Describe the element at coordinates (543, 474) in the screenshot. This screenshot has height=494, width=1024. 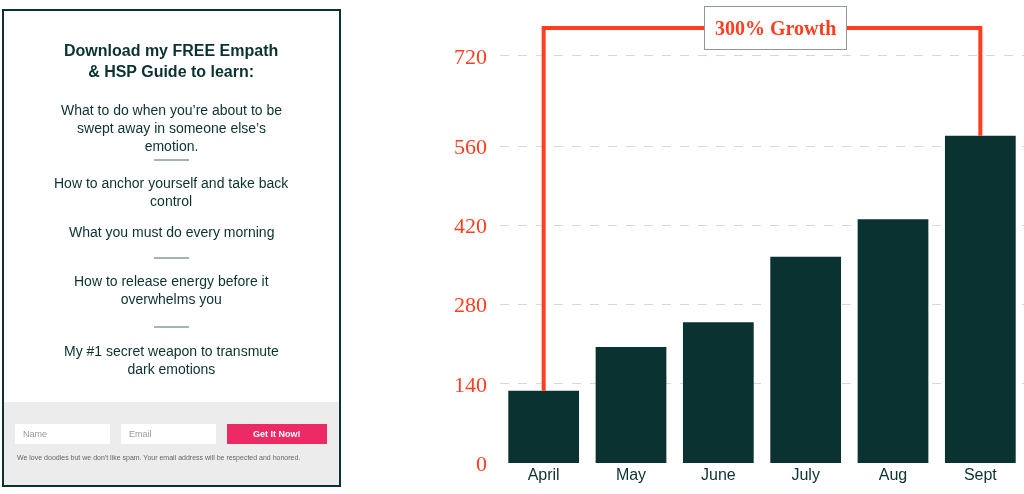
I see `x-tick-label: April` at that location.